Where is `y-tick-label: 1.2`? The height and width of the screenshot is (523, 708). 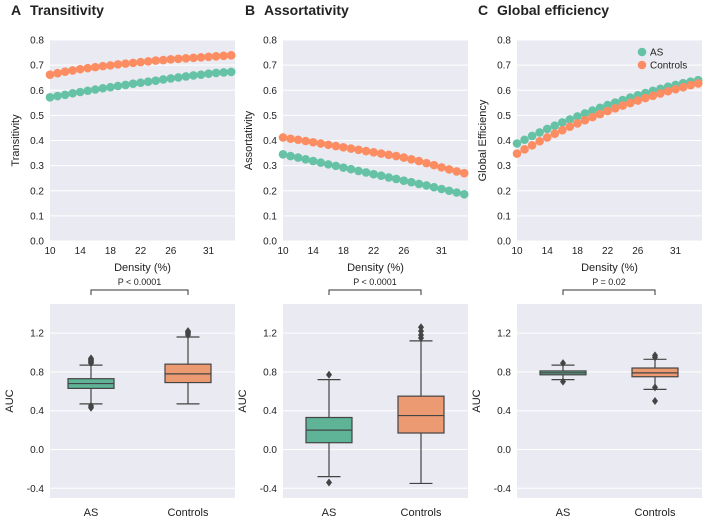
y-tick-label: 1.2 is located at coordinates (37, 334).